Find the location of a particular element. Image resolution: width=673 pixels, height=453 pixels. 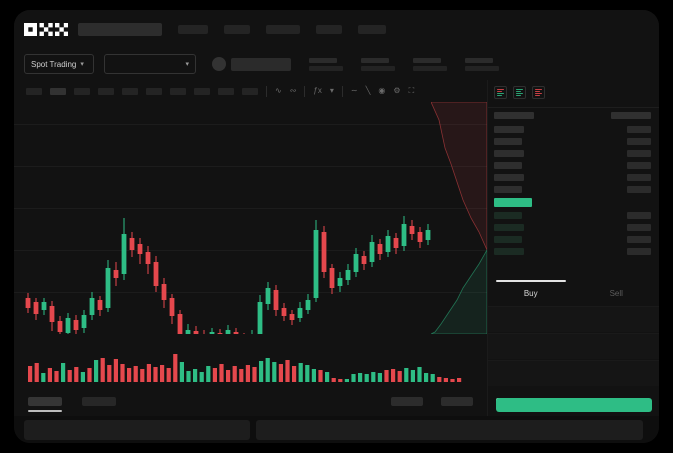

tab-buy-label: Buy is located at coordinates (530, 293).